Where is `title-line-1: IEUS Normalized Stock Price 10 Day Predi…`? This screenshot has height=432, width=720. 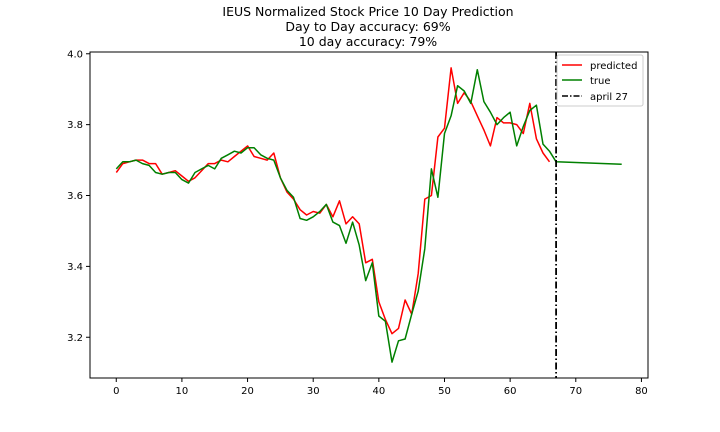 title-line-1: IEUS Normalized Stock Price 10 Day Predi… is located at coordinates (367, 11).